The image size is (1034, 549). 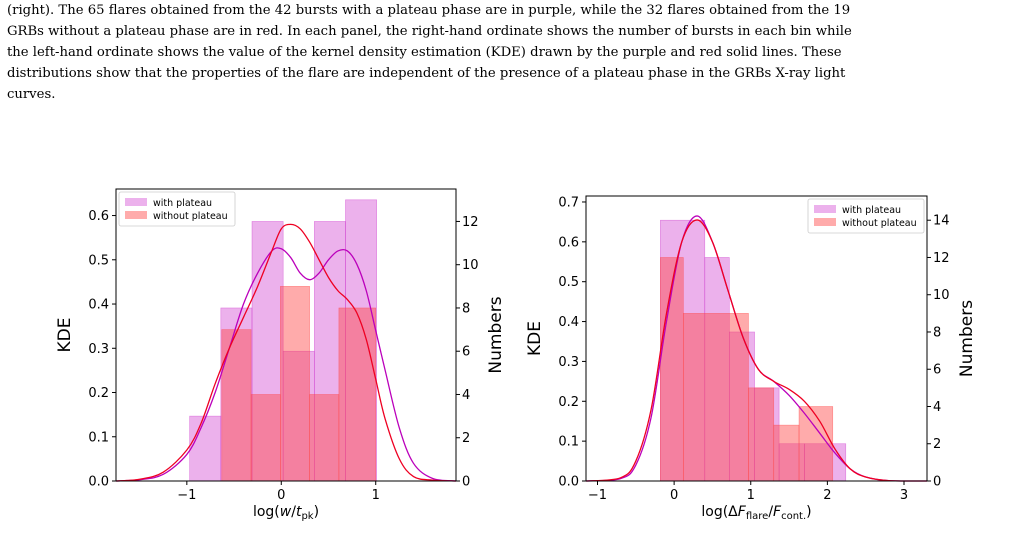 I want to click on kde-line-with-plateau, so click(x=286, y=364).